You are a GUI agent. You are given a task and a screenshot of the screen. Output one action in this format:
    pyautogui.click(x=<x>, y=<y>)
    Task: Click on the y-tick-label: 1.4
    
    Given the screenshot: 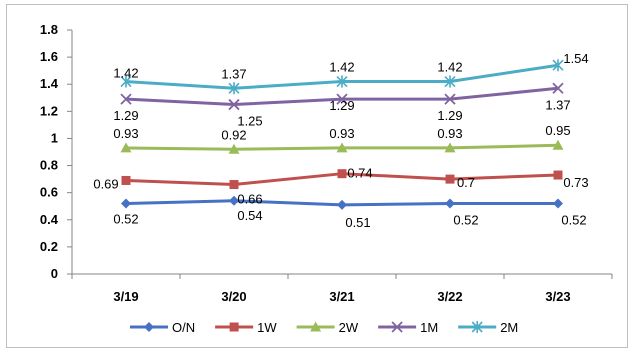 What is the action you would take?
    pyautogui.click(x=49, y=83)
    